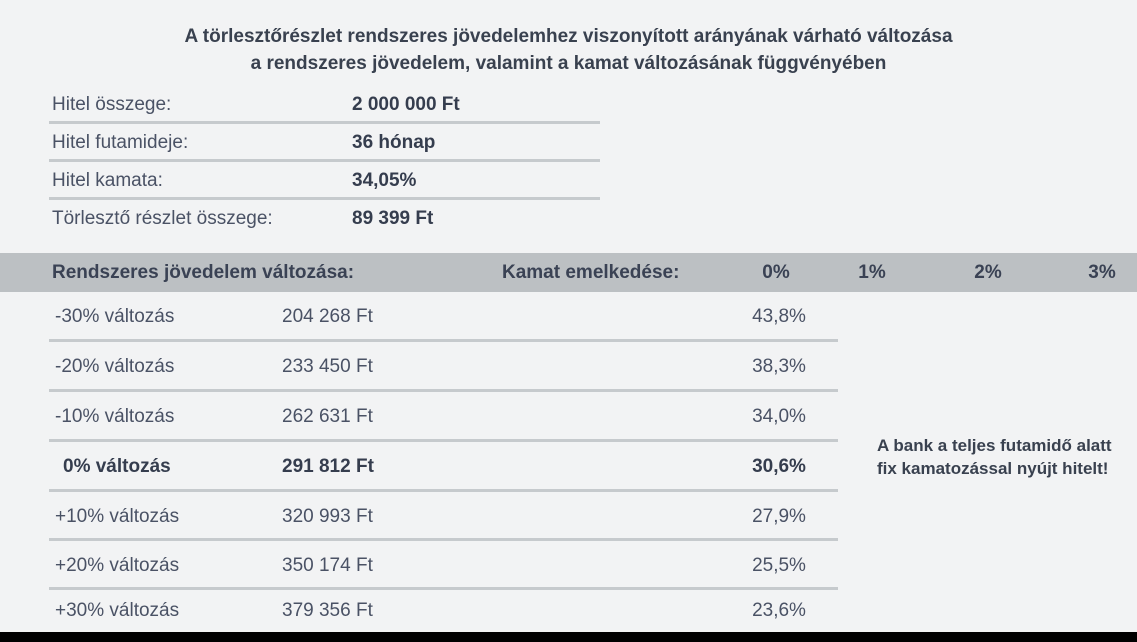  Describe the element at coordinates (872, 272) in the screenshot. I see `rate-column-1: 1%` at that location.